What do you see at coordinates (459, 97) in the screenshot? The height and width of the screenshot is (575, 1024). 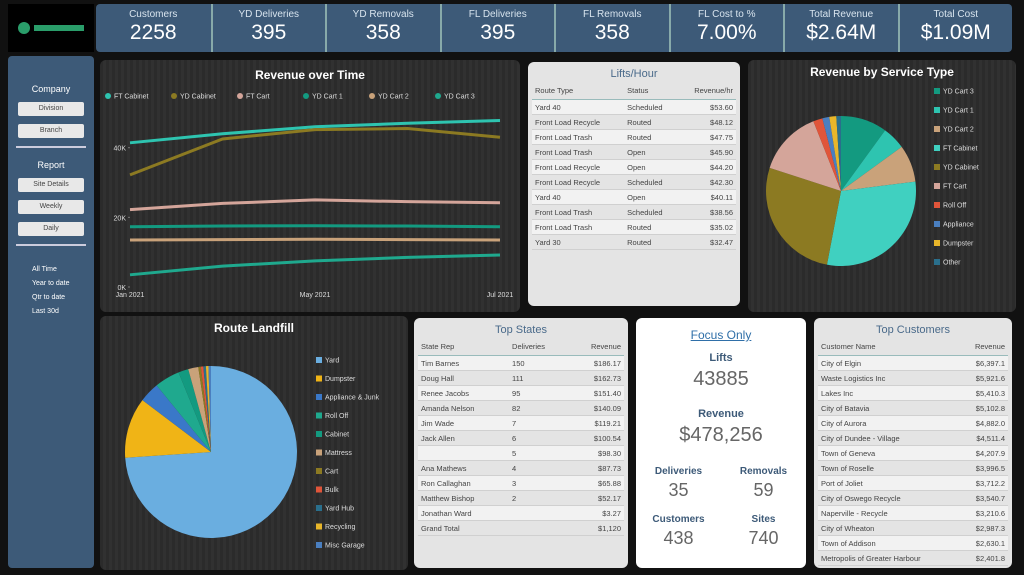 I see `legend-label: YD Cart 3` at bounding box center [459, 97].